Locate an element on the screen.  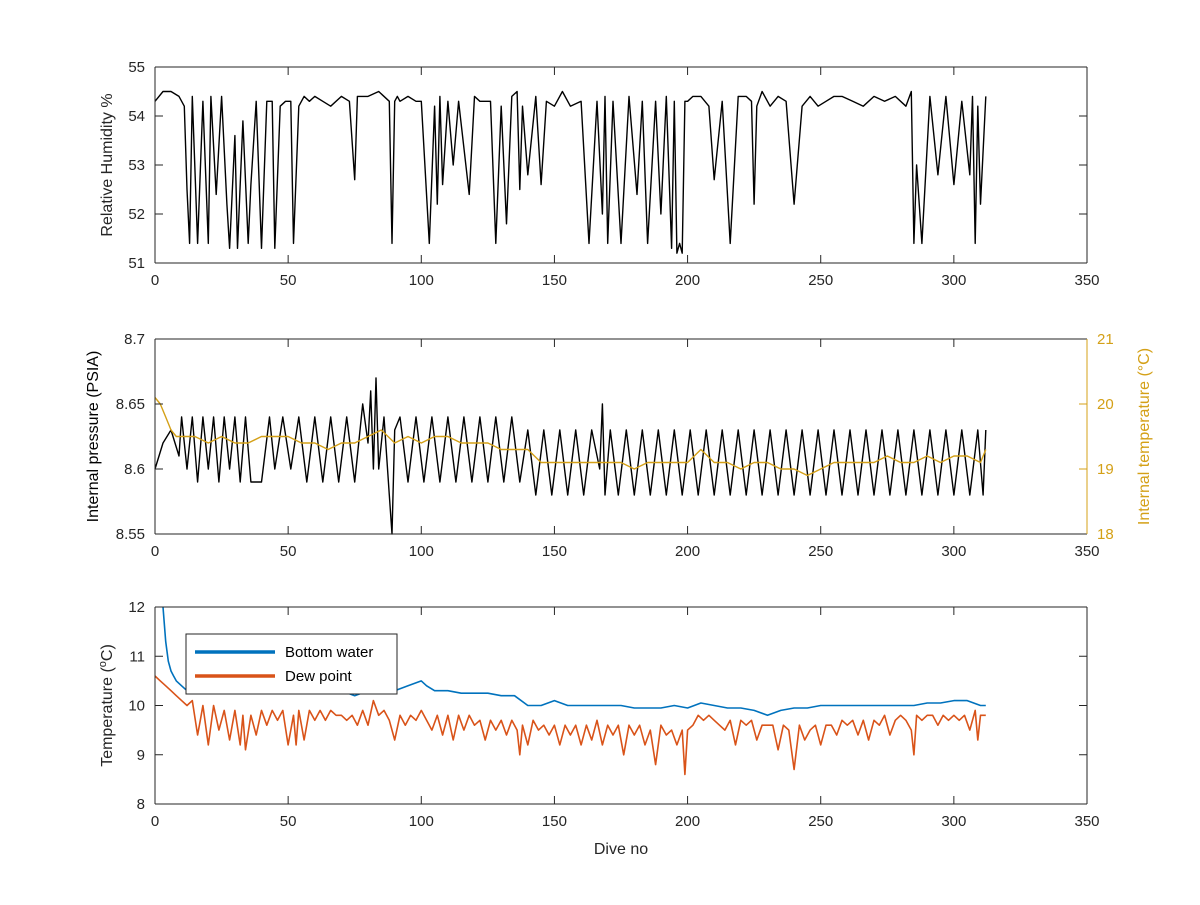
y-tick-label: 52 is located at coordinates (136, 214).